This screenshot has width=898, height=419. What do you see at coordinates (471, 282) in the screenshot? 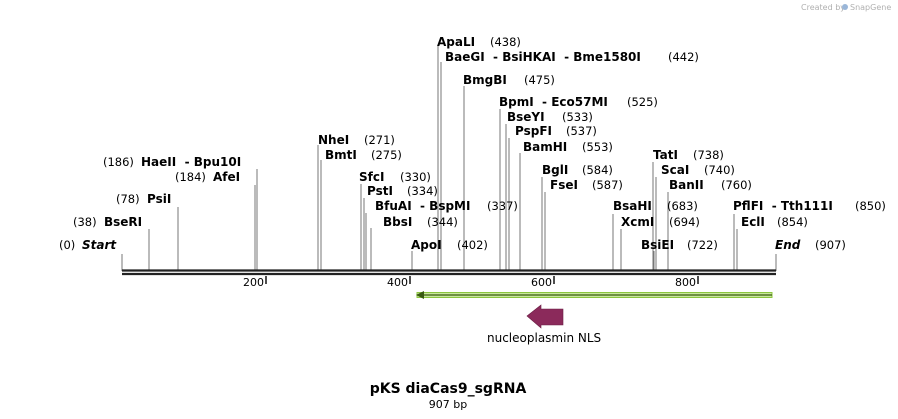
I see `ruler: 200 400 600 800` at bounding box center [471, 282].